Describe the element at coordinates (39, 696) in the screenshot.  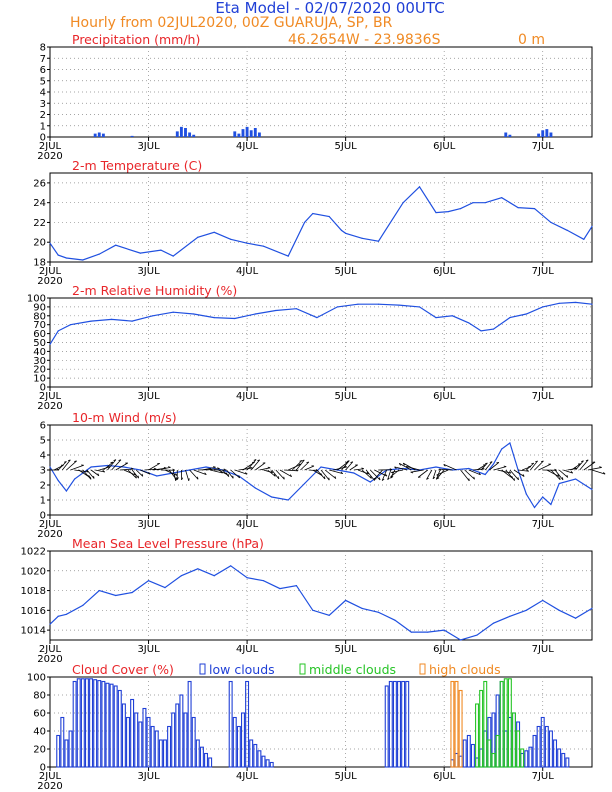
I see `y-tick-label: 80` at that location.